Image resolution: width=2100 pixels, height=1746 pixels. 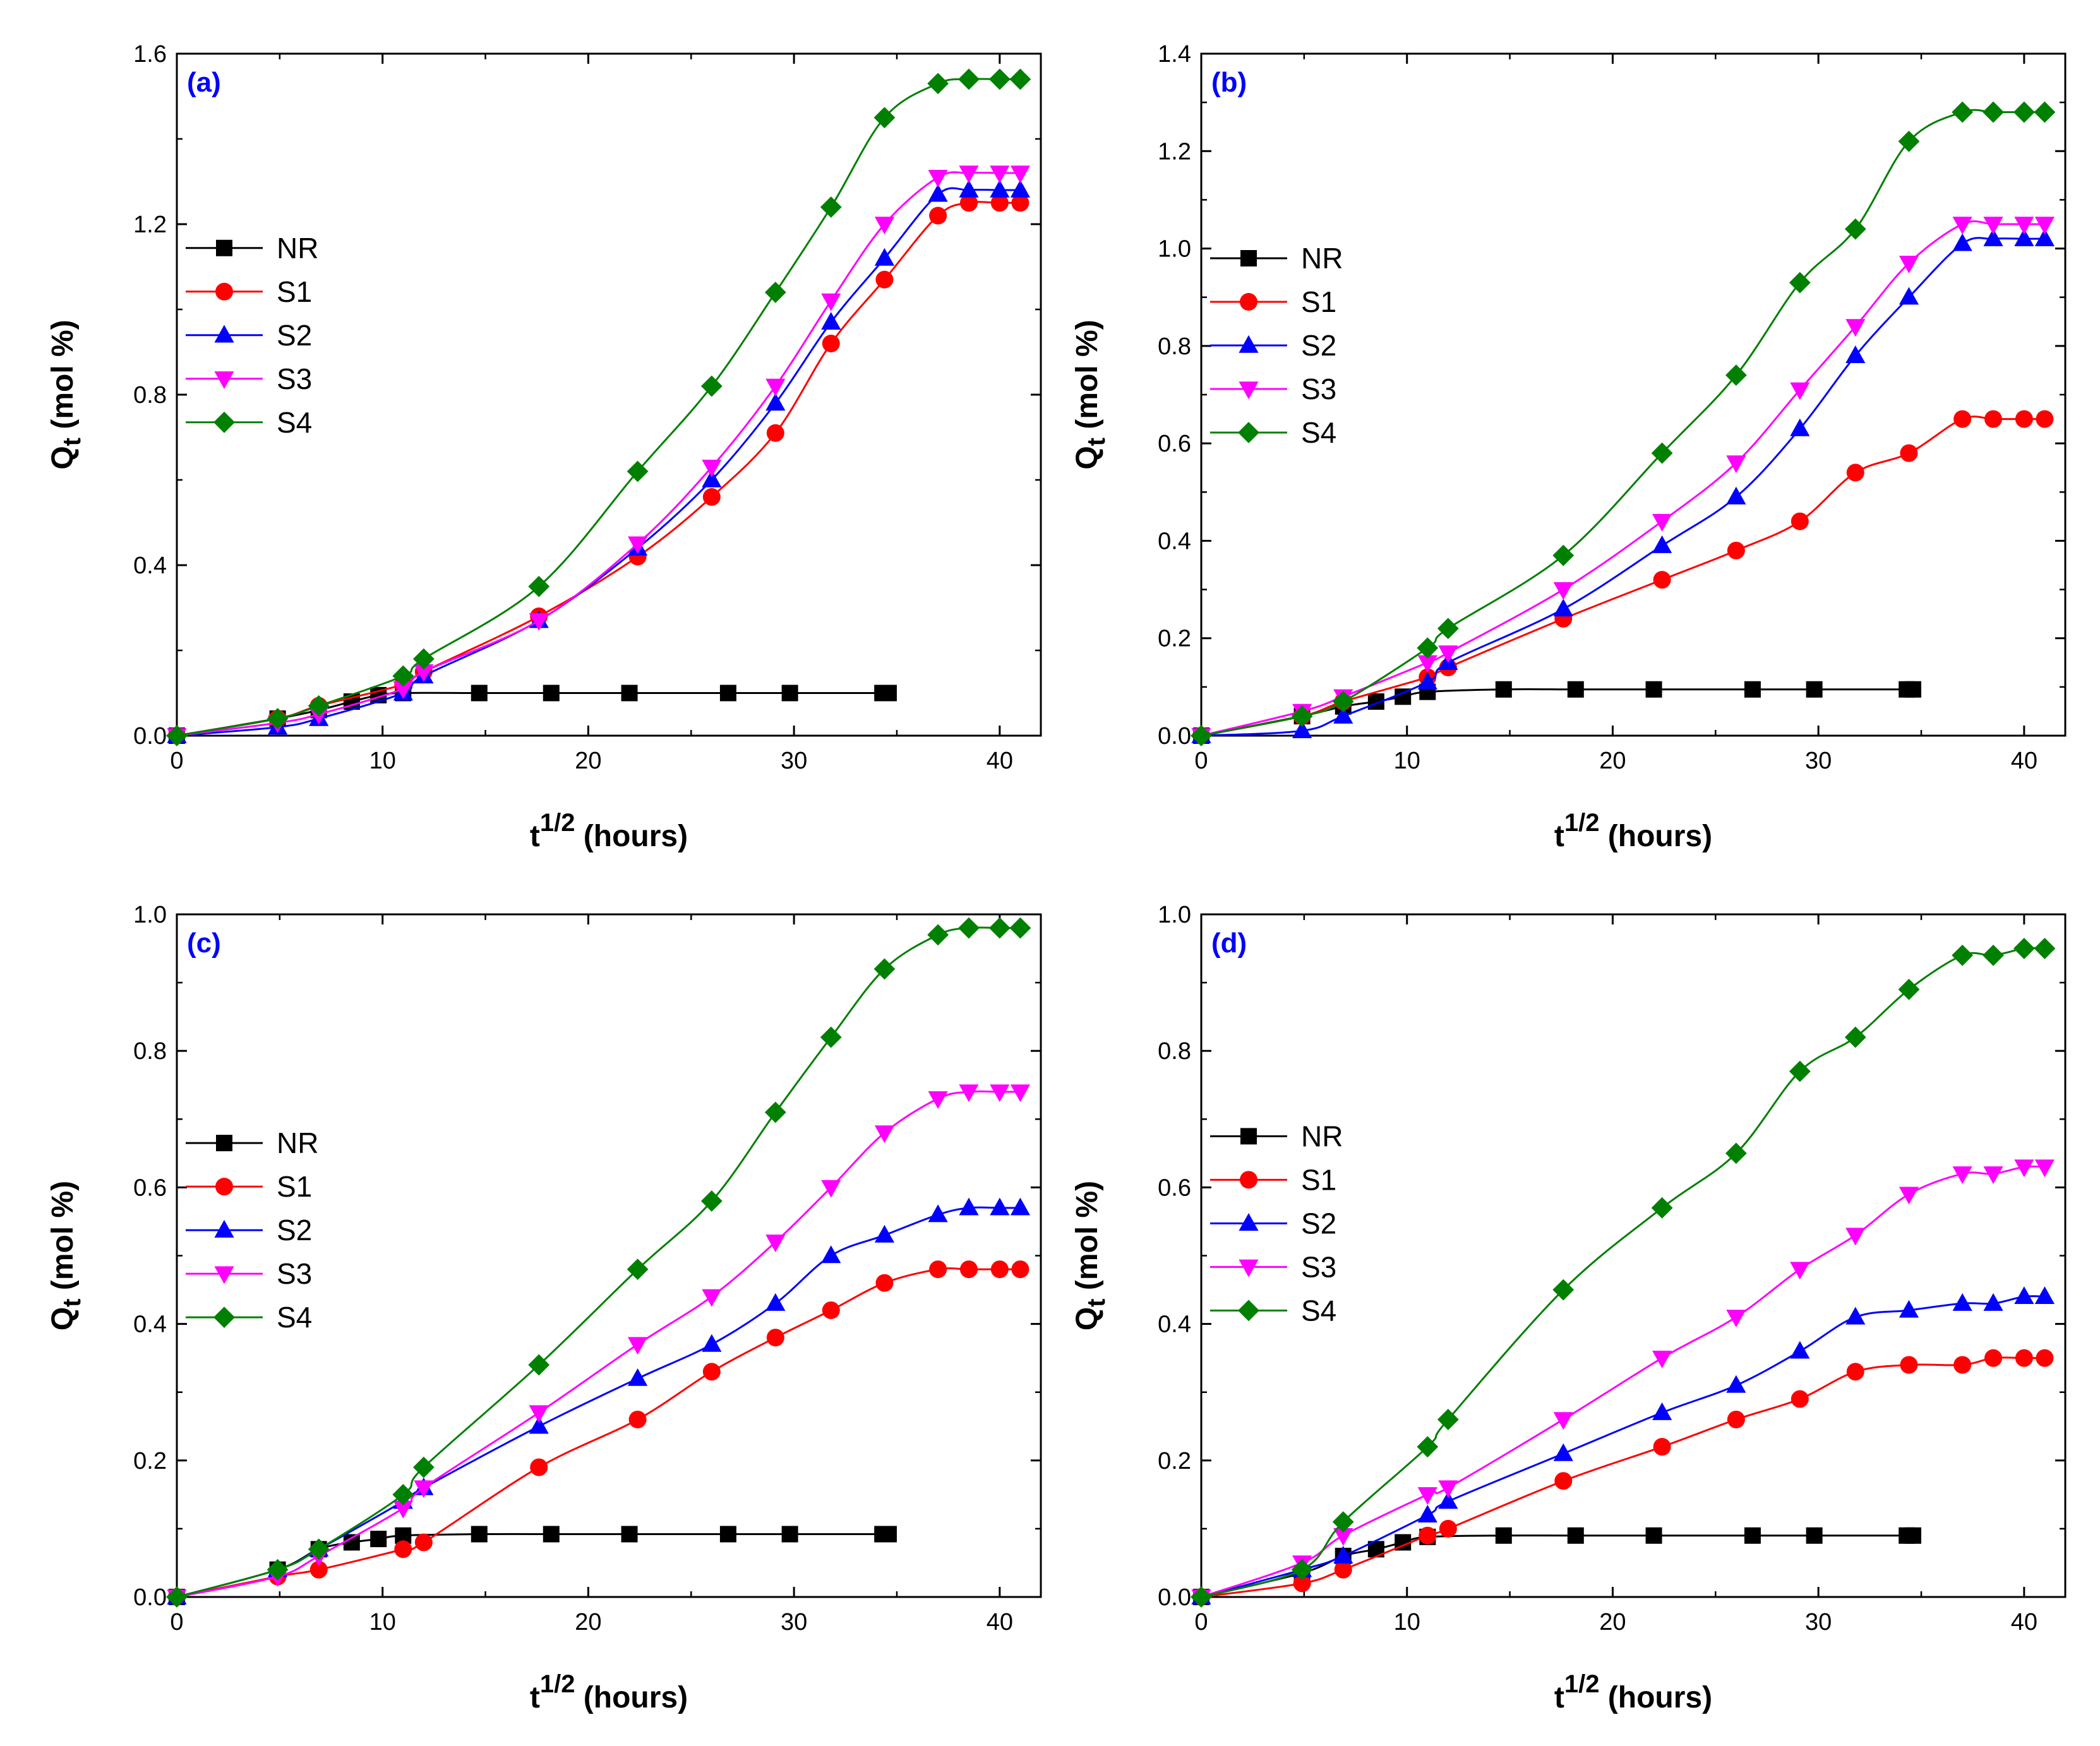 What do you see at coordinates (2024, 761) in the screenshot?
I see `x-tick-label: 40` at bounding box center [2024, 761].